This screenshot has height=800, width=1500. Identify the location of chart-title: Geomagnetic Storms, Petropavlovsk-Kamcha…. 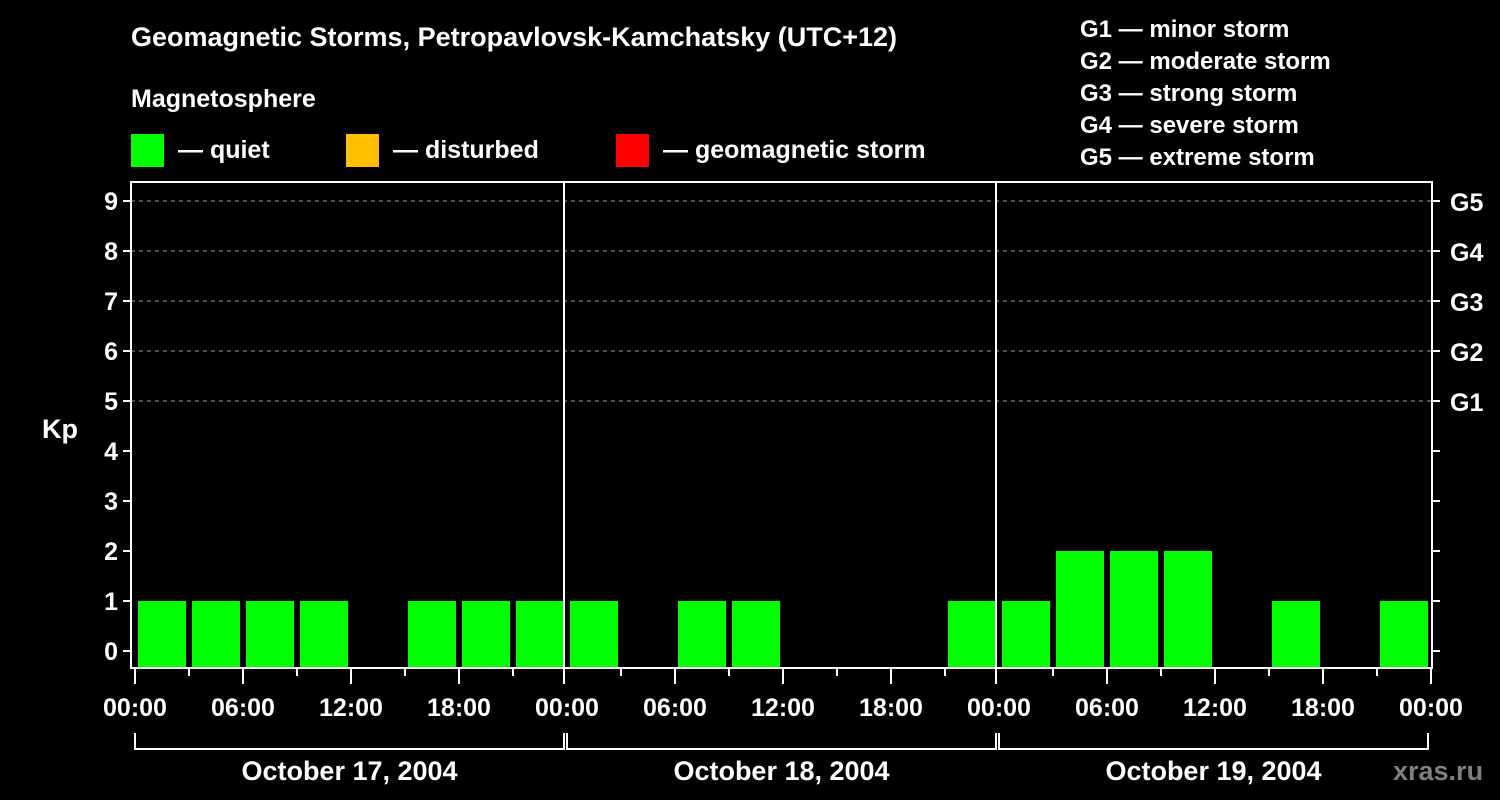
(514, 37).